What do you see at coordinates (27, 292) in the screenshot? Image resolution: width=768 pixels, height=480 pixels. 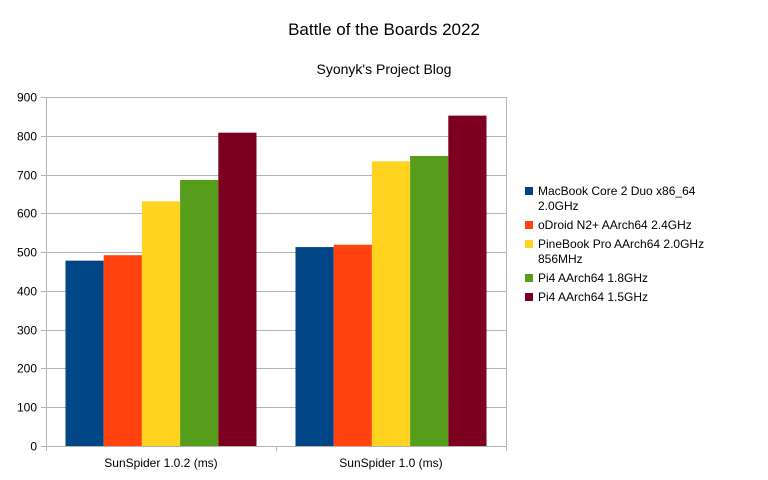 I see `y-tick-label: 400` at bounding box center [27, 292].